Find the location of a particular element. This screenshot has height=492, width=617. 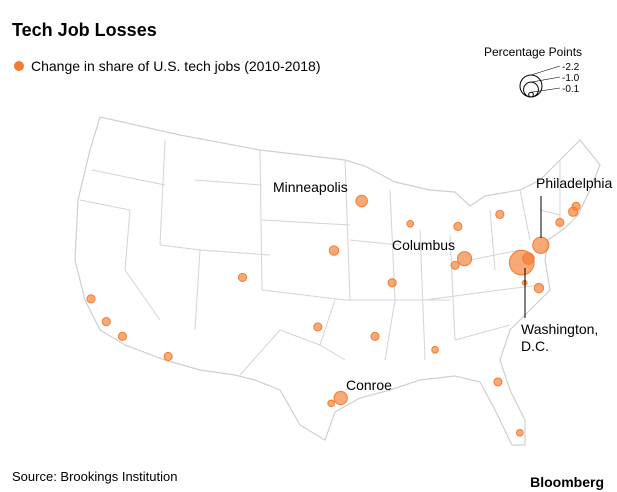

city-label: Columbus is located at coordinates (423, 245).